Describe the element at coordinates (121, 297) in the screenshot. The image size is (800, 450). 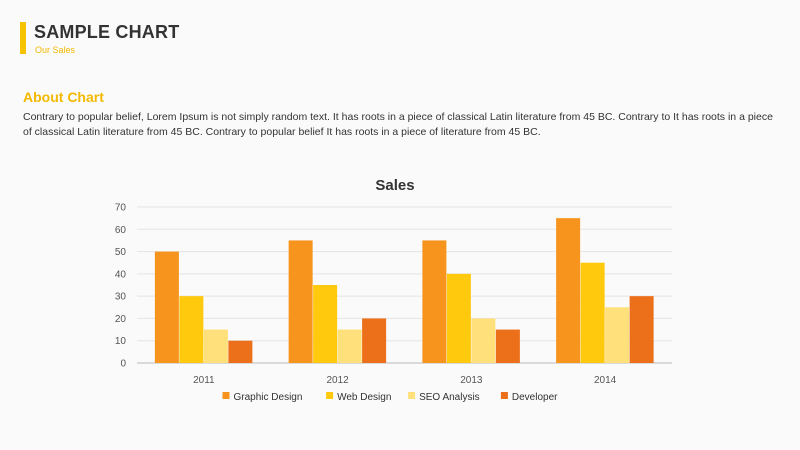
I see `y-tick-label: 30` at that location.